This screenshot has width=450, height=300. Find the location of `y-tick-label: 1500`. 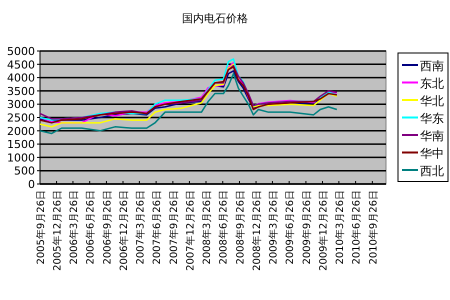

y-tick-label: 1500 is located at coordinates (21, 145).